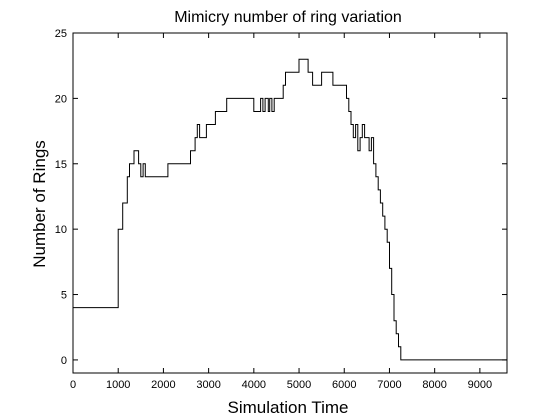 Image resolution: width=560 pixels, height=420 pixels. Describe the element at coordinates (299, 385) in the screenshot. I see `x-tick-label: 5000` at that location.